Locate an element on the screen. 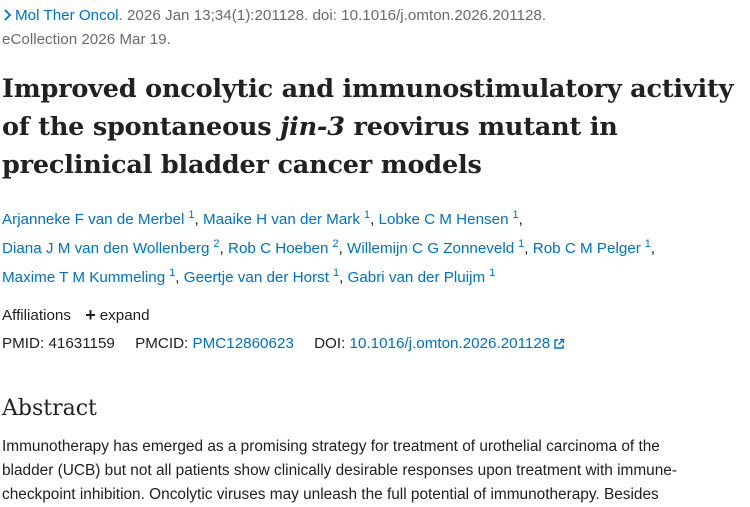 The height and width of the screenshot is (507, 750). title-italic: jin-3 is located at coordinates (312, 127).